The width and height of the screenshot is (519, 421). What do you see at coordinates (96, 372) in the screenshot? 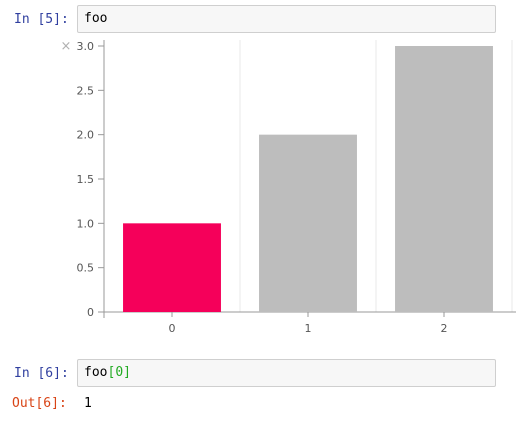
I see `code-identifier: foo` at bounding box center [96, 372].